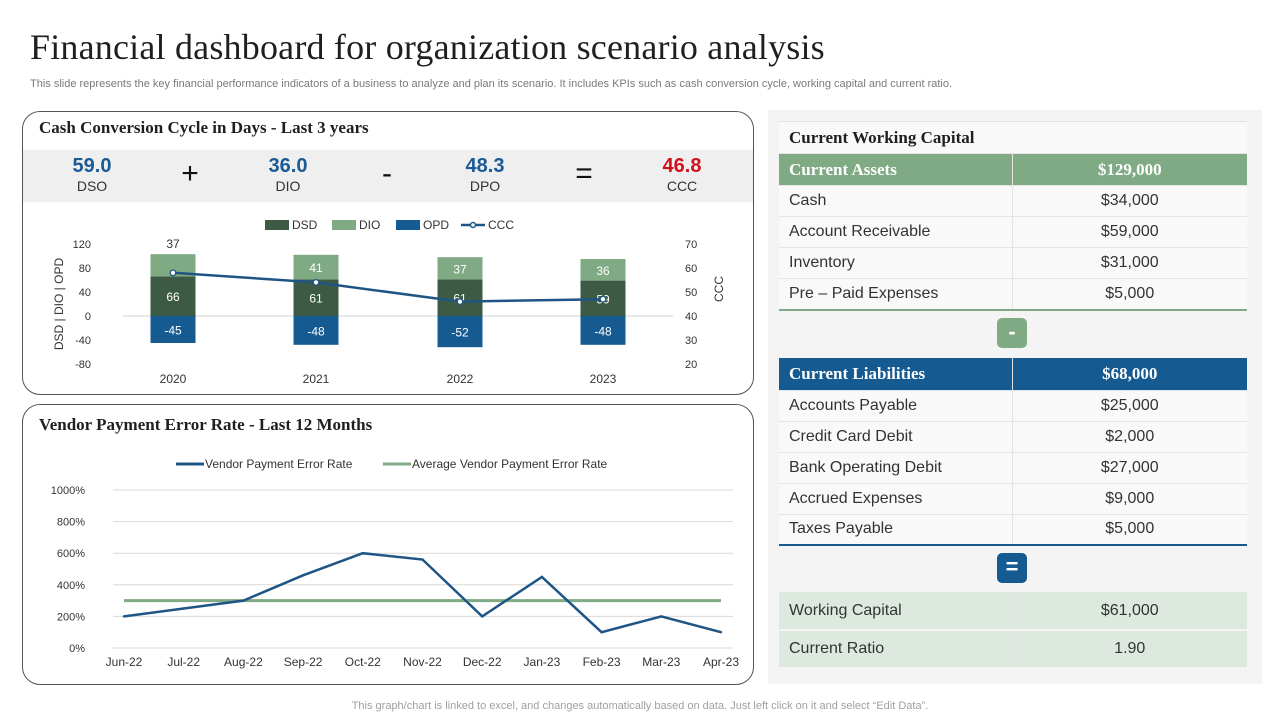 This screenshot has width=1280, height=720. I want to click on y-tick-label: 120, so click(82, 245).